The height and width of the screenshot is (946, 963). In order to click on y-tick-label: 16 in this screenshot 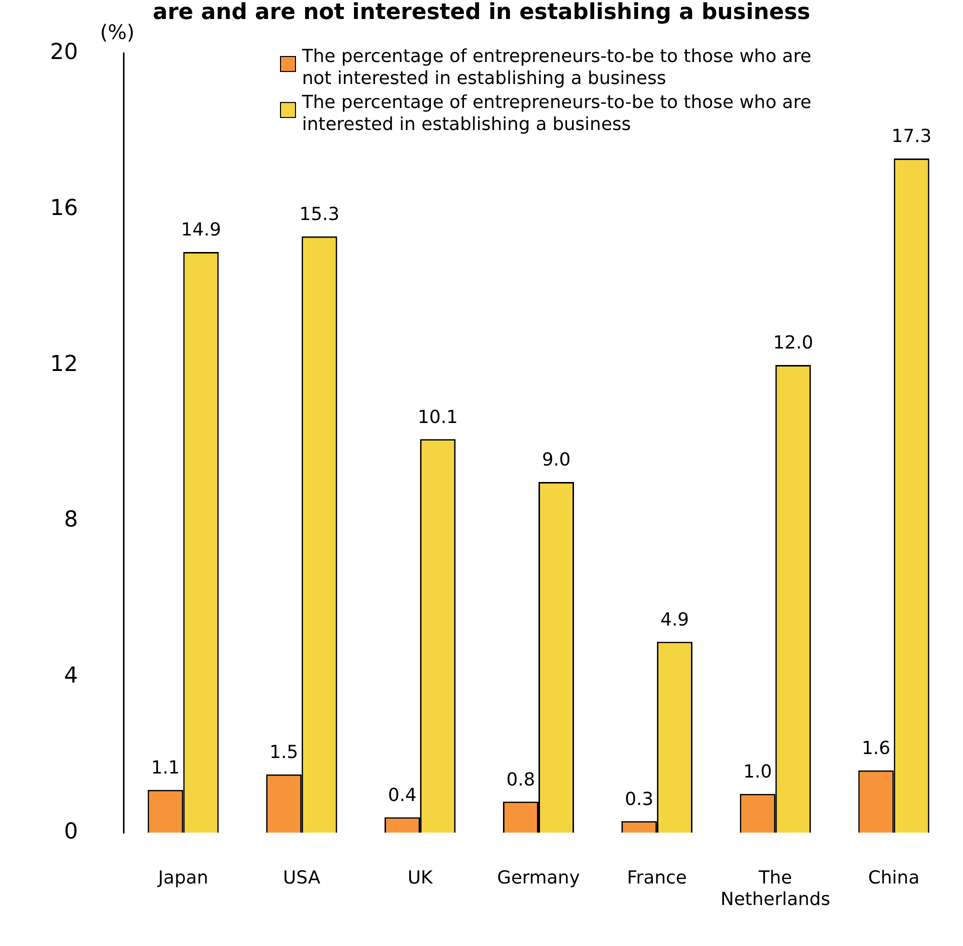, I will do `click(64, 208)`.